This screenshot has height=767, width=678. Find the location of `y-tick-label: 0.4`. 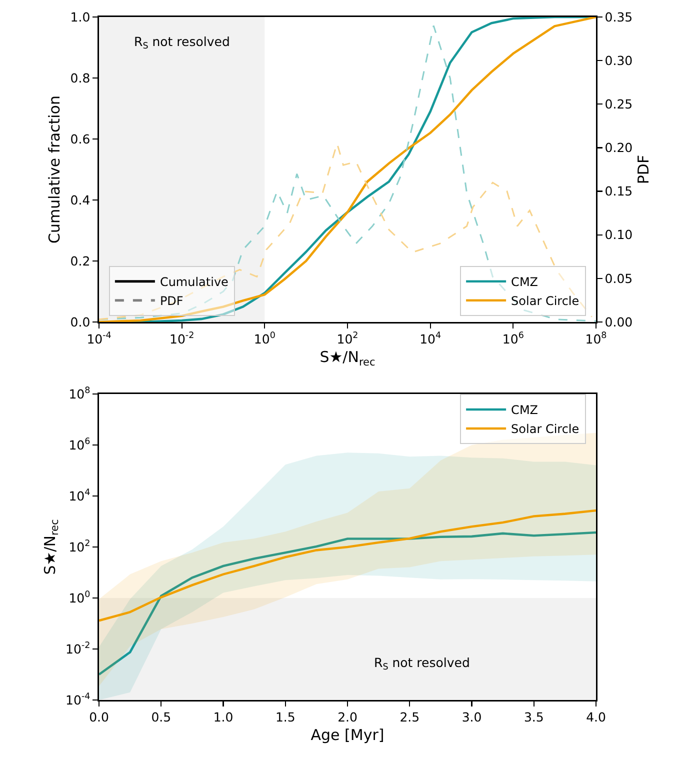

y-tick-label: 0.4 is located at coordinates (80, 200).